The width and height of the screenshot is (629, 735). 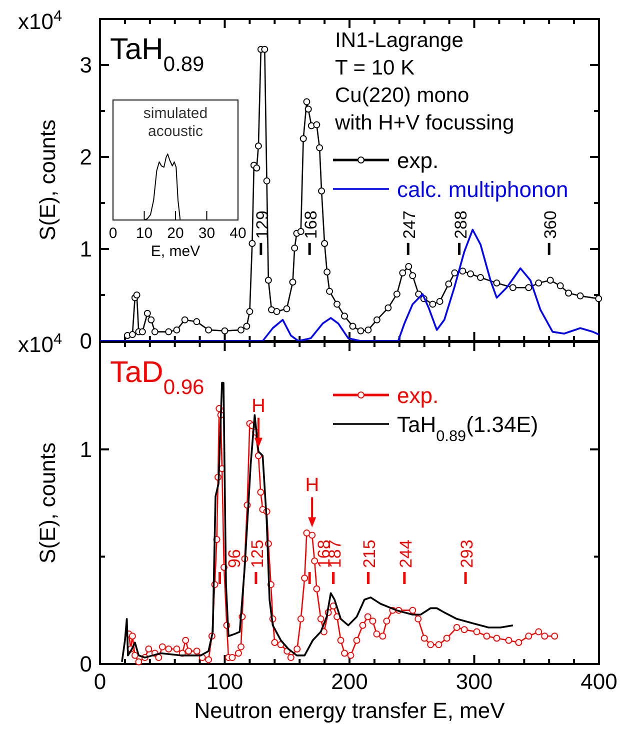 What do you see at coordinates (175, 122) in the screenshot?
I see `chart-title: simulated acoustic` at bounding box center [175, 122].